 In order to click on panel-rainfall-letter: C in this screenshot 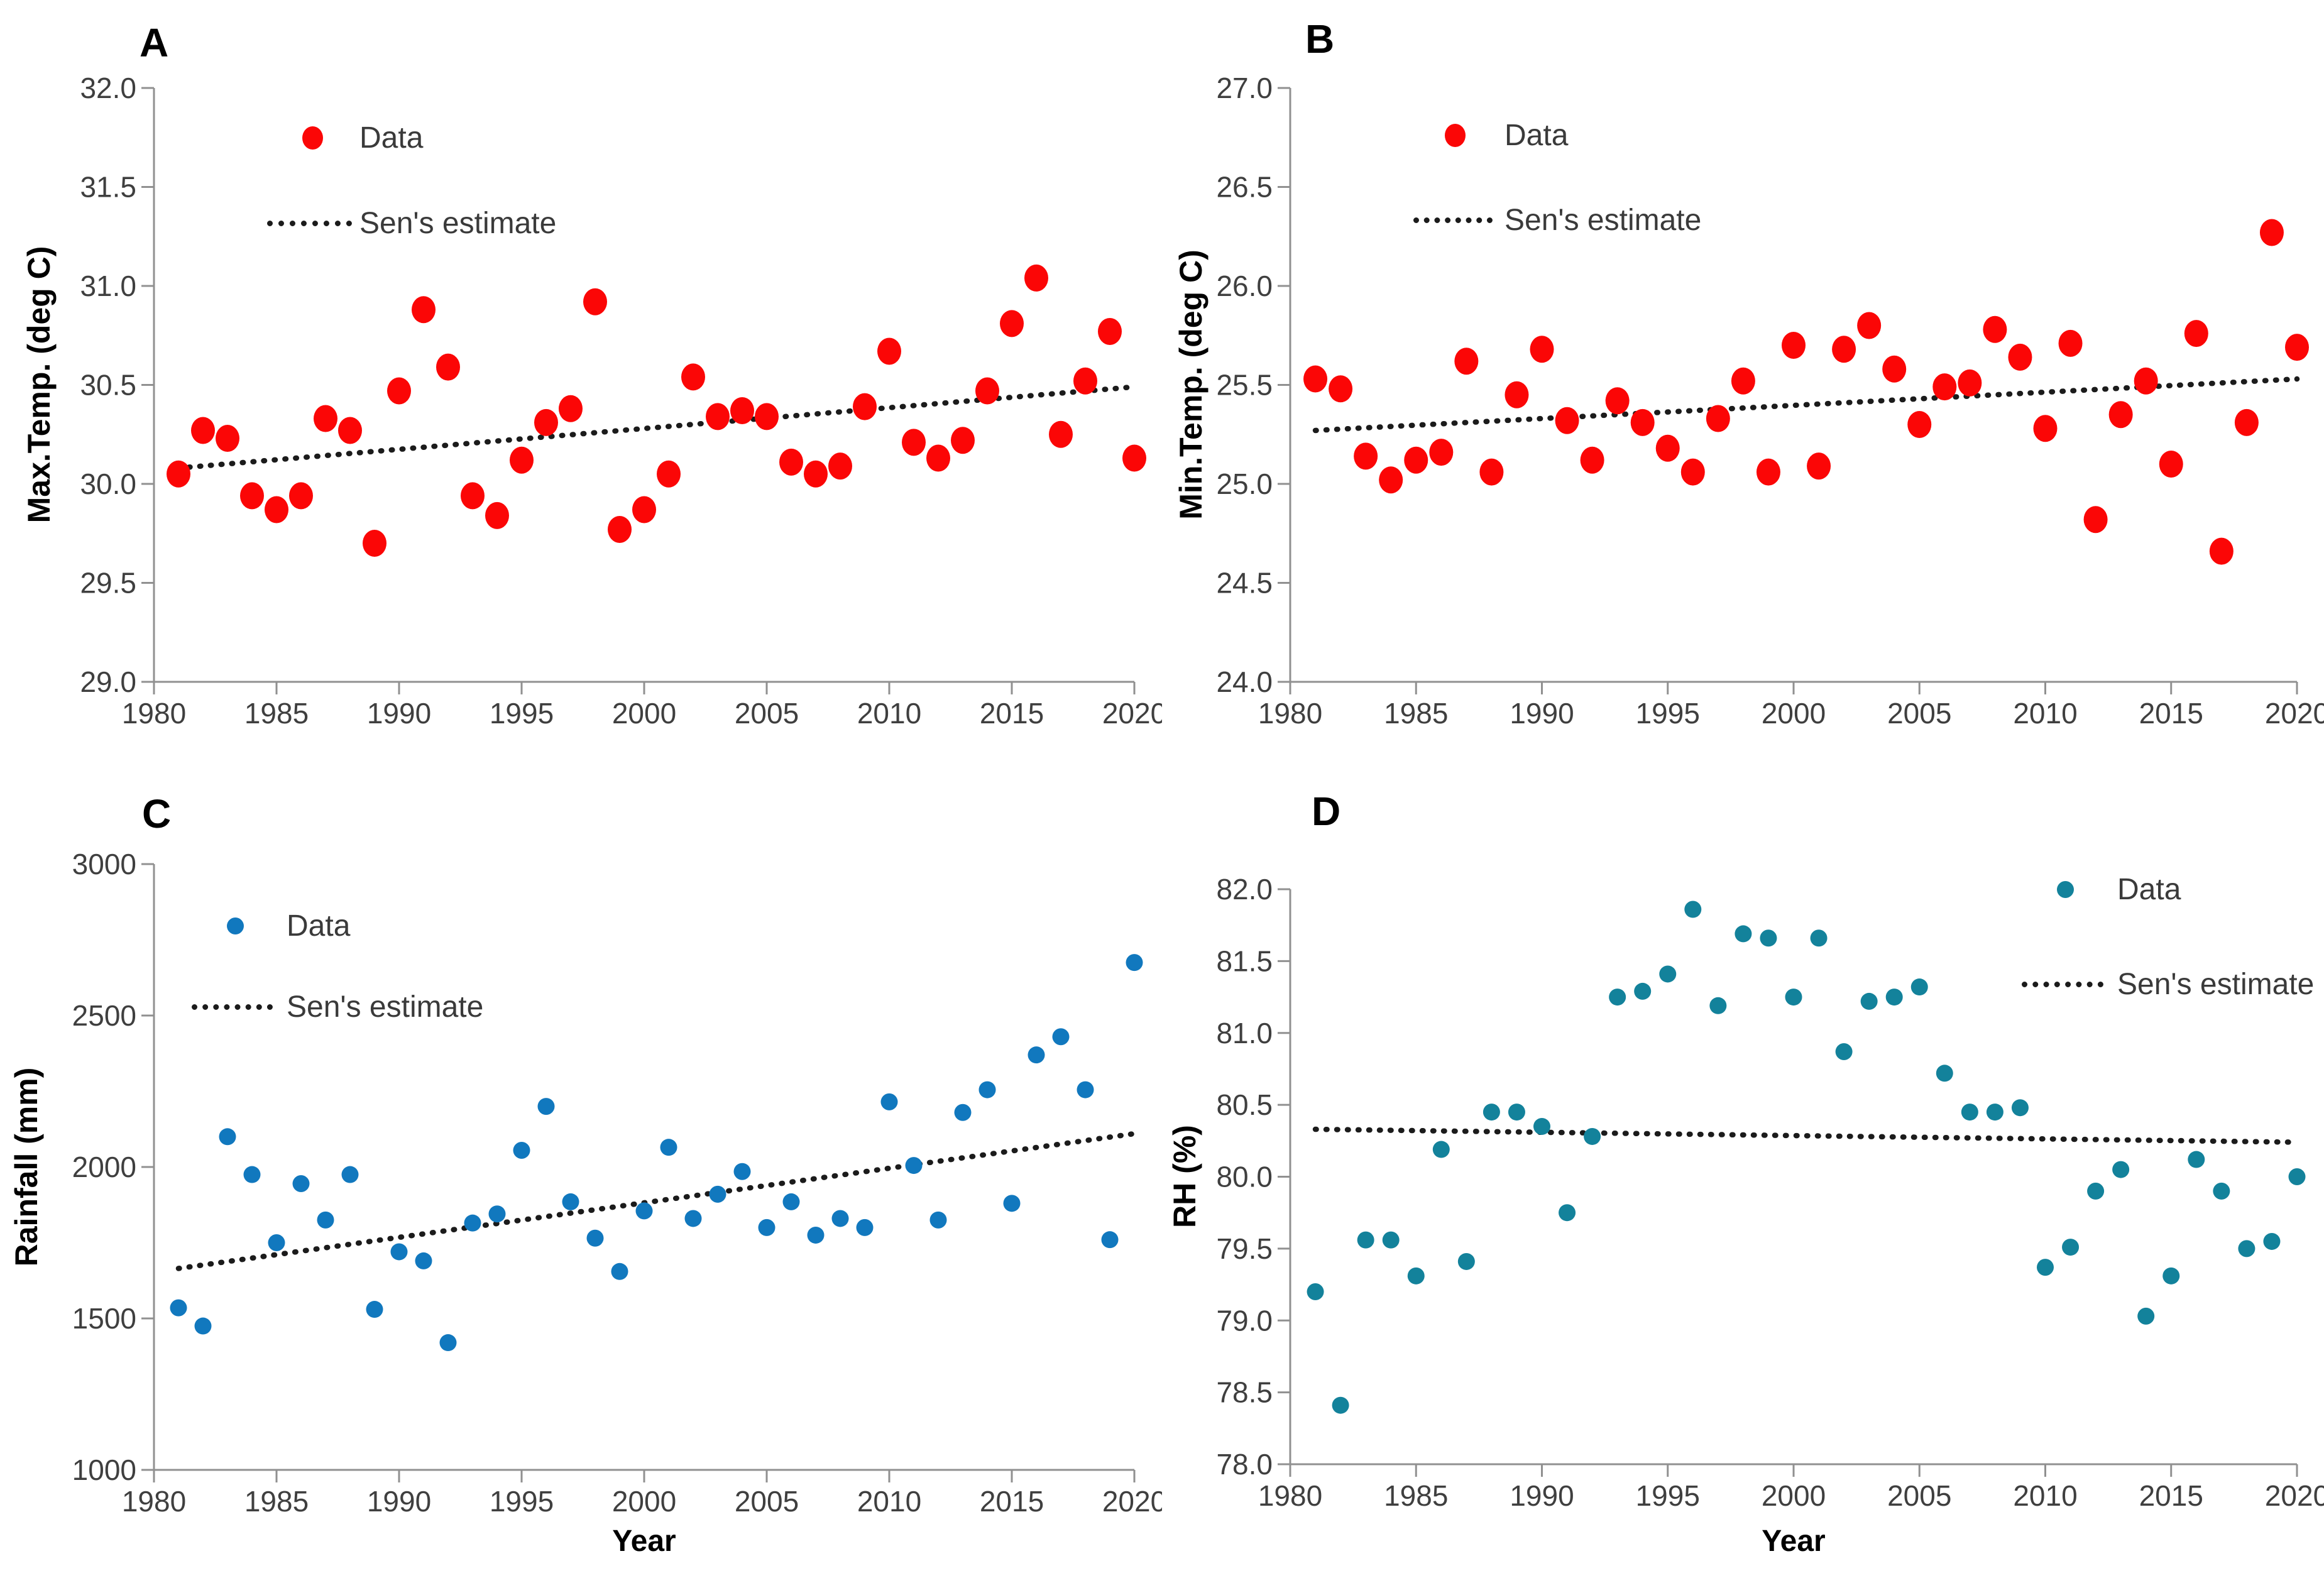, I will do `click(157, 814)`.